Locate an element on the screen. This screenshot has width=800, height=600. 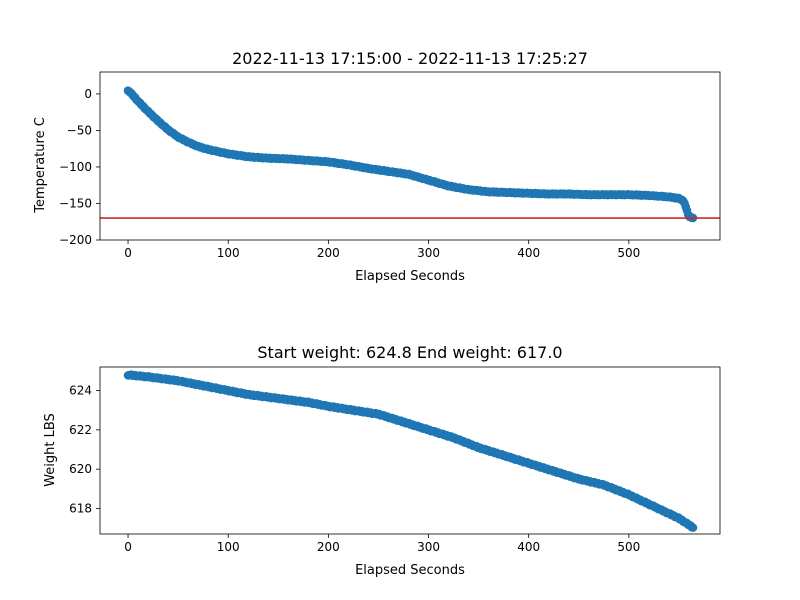
y-tick-label: −100 is located at coordinates (75, 167).